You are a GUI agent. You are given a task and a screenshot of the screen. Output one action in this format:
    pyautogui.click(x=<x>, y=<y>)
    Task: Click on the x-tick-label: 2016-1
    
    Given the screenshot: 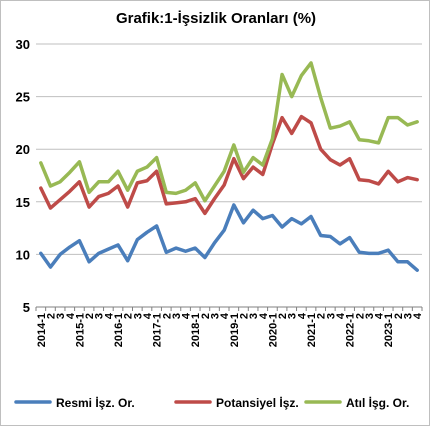 What is the action you would take?
    pyautogui.click(x=119, y=330)
    